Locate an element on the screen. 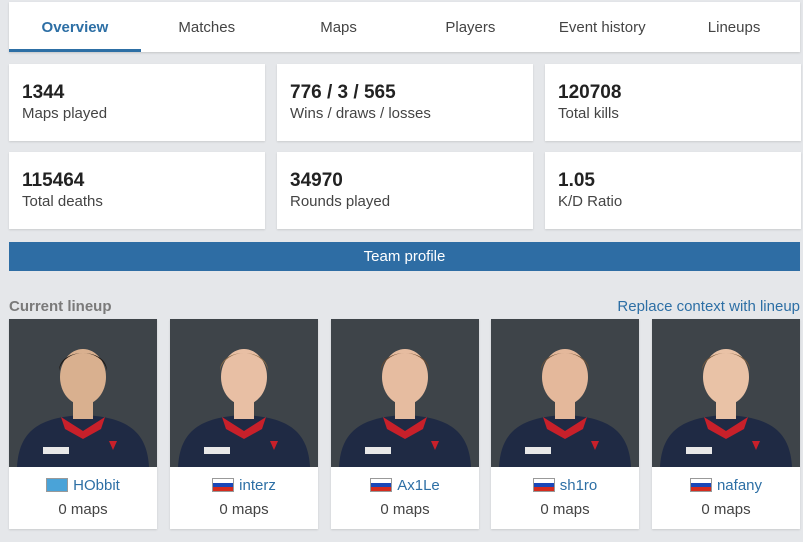  stat-label: Rounds played is located at coordinates (340, 201).